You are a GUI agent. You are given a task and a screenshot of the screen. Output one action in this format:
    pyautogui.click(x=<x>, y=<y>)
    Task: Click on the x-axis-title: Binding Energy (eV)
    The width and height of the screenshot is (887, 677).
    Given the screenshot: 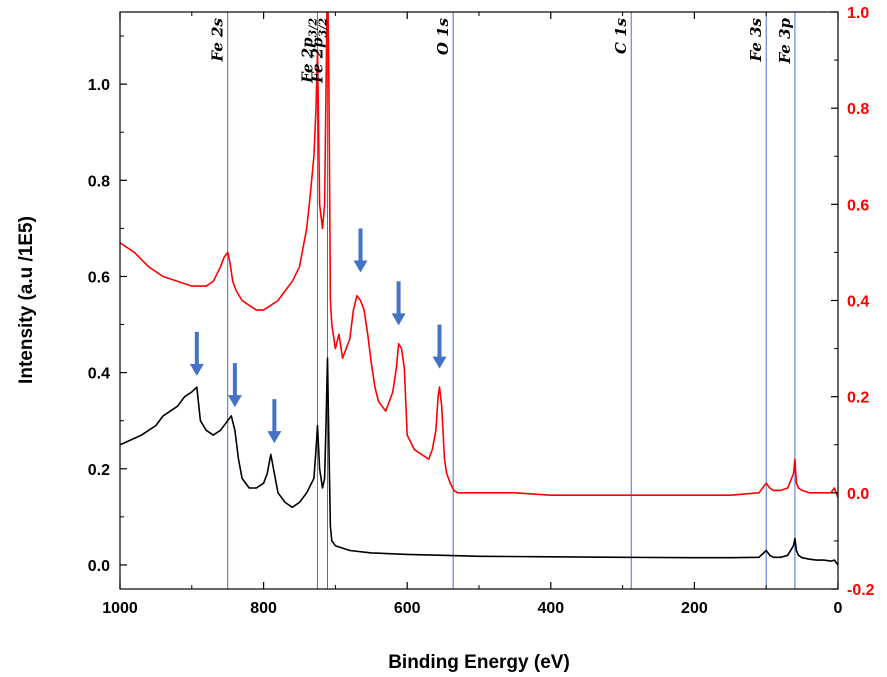 What is the action you would take?
    pyautogui.click(x=479, y=662)
    